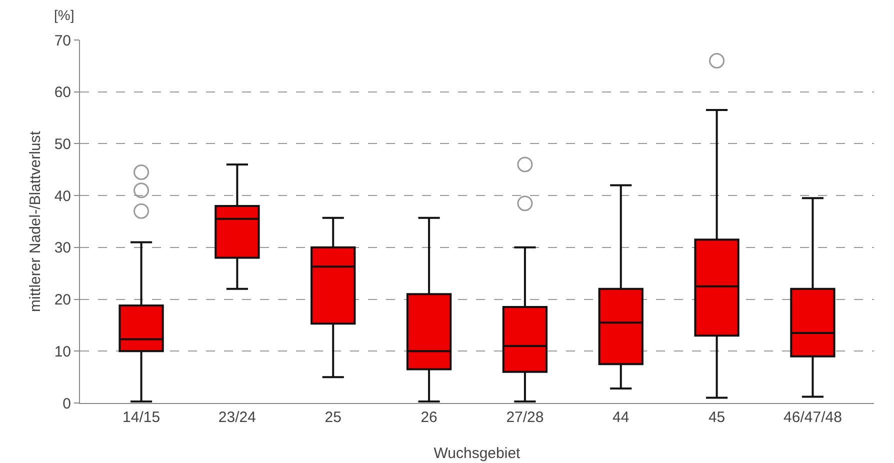 The image size is (894, 463). What do you see at coordinates (62, 196) in the screenshot?
I see `y-tick-label: 40` at bounding box center [62, 196].